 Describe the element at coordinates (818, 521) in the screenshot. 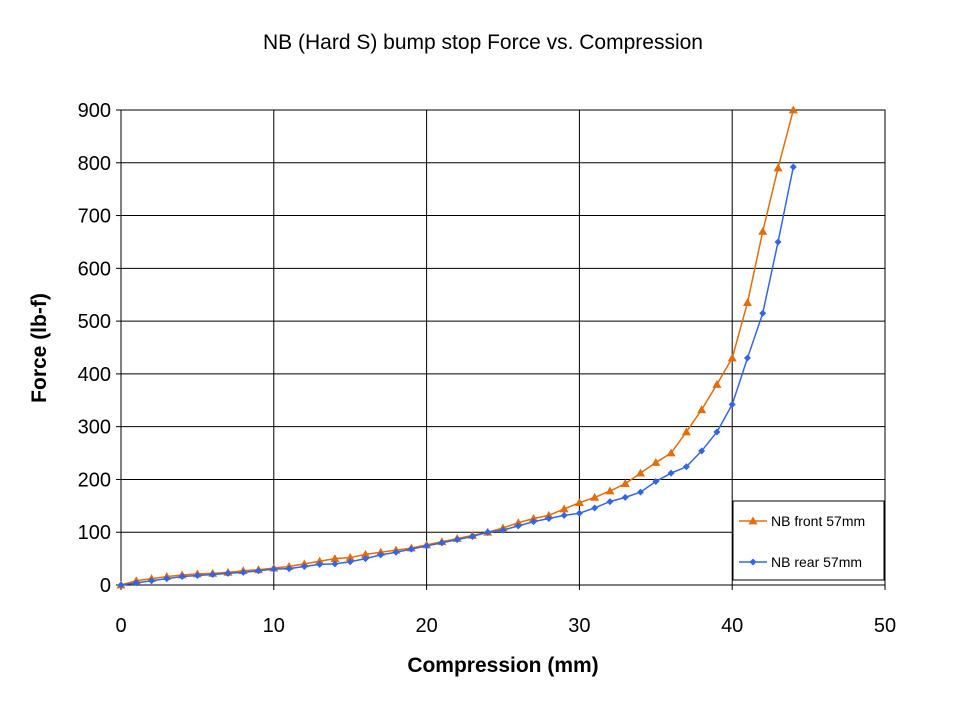

I see `legend-label-1: NB front 57mm` at that location.